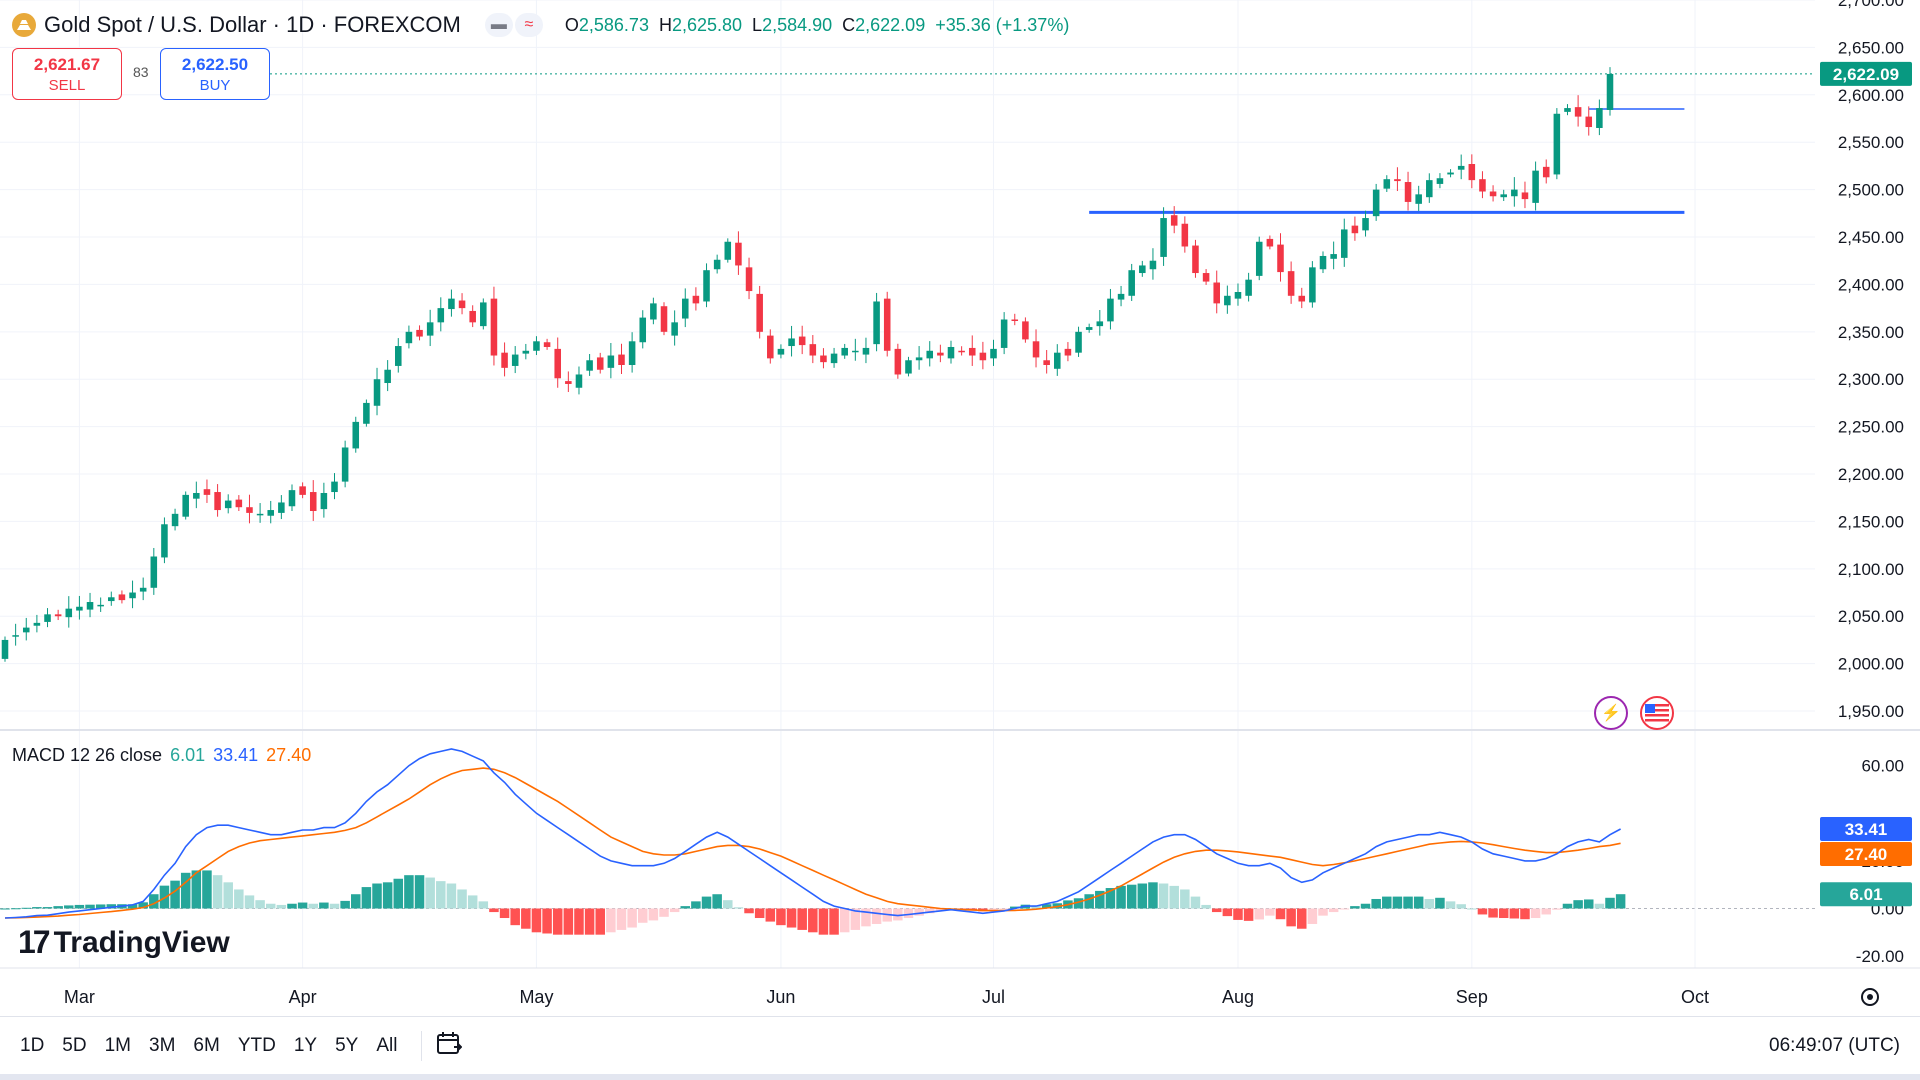  Describe the element at coordinates (387, 1045) in the screenshot. I see `tf-all: All` at that location.